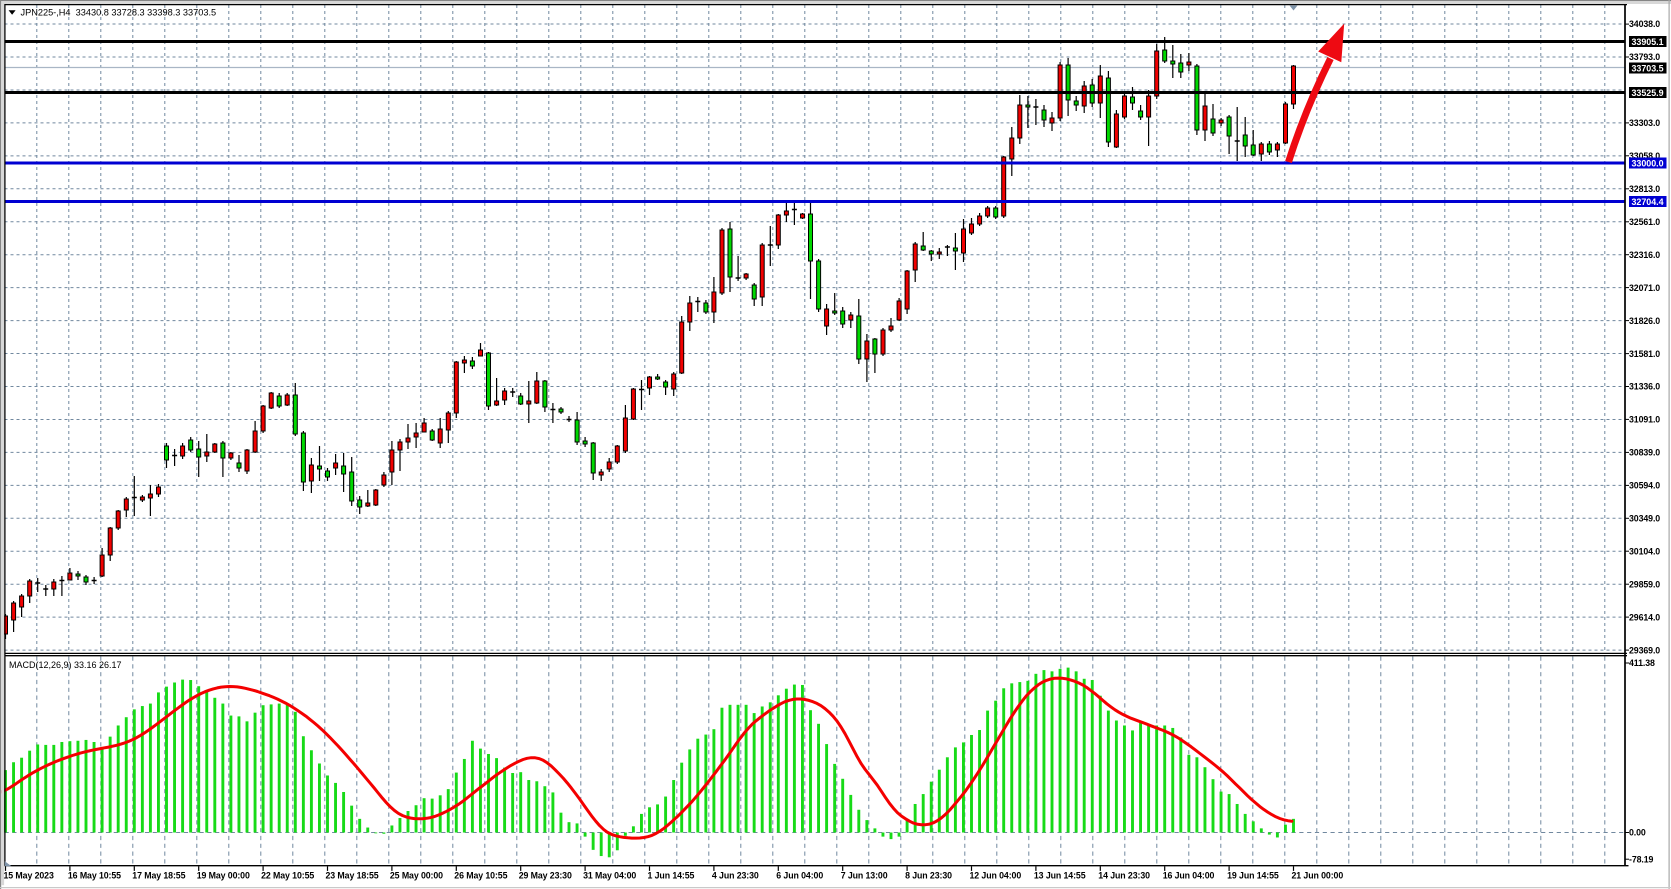  Describe the element at coordinates (1644, 519) in the screenshot. I see `svg-text: 30349.0` at that location.